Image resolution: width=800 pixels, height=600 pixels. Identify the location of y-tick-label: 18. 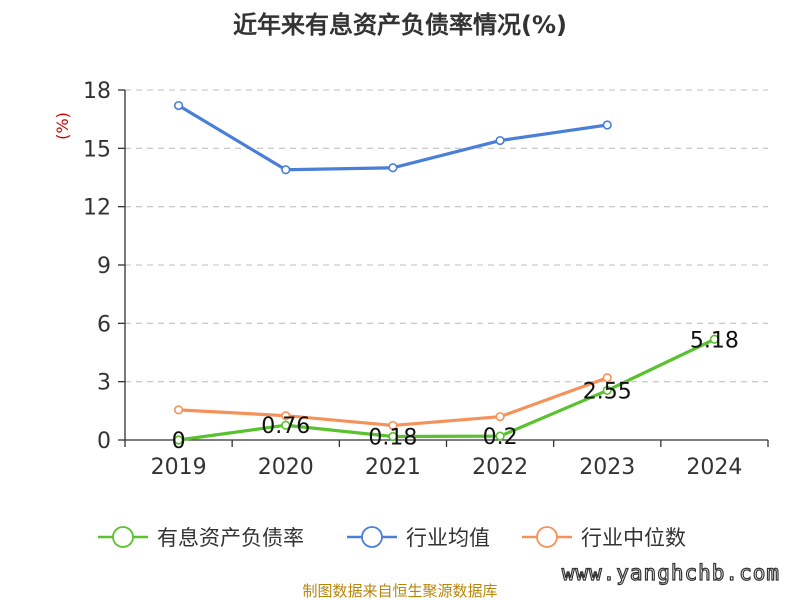
(97, 91).